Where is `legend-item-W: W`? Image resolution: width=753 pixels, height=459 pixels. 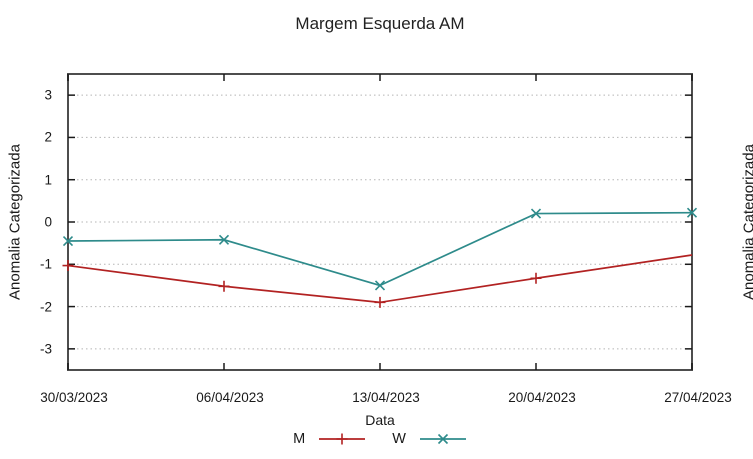 legend-item-W: W is located at coordinates (429, 439).